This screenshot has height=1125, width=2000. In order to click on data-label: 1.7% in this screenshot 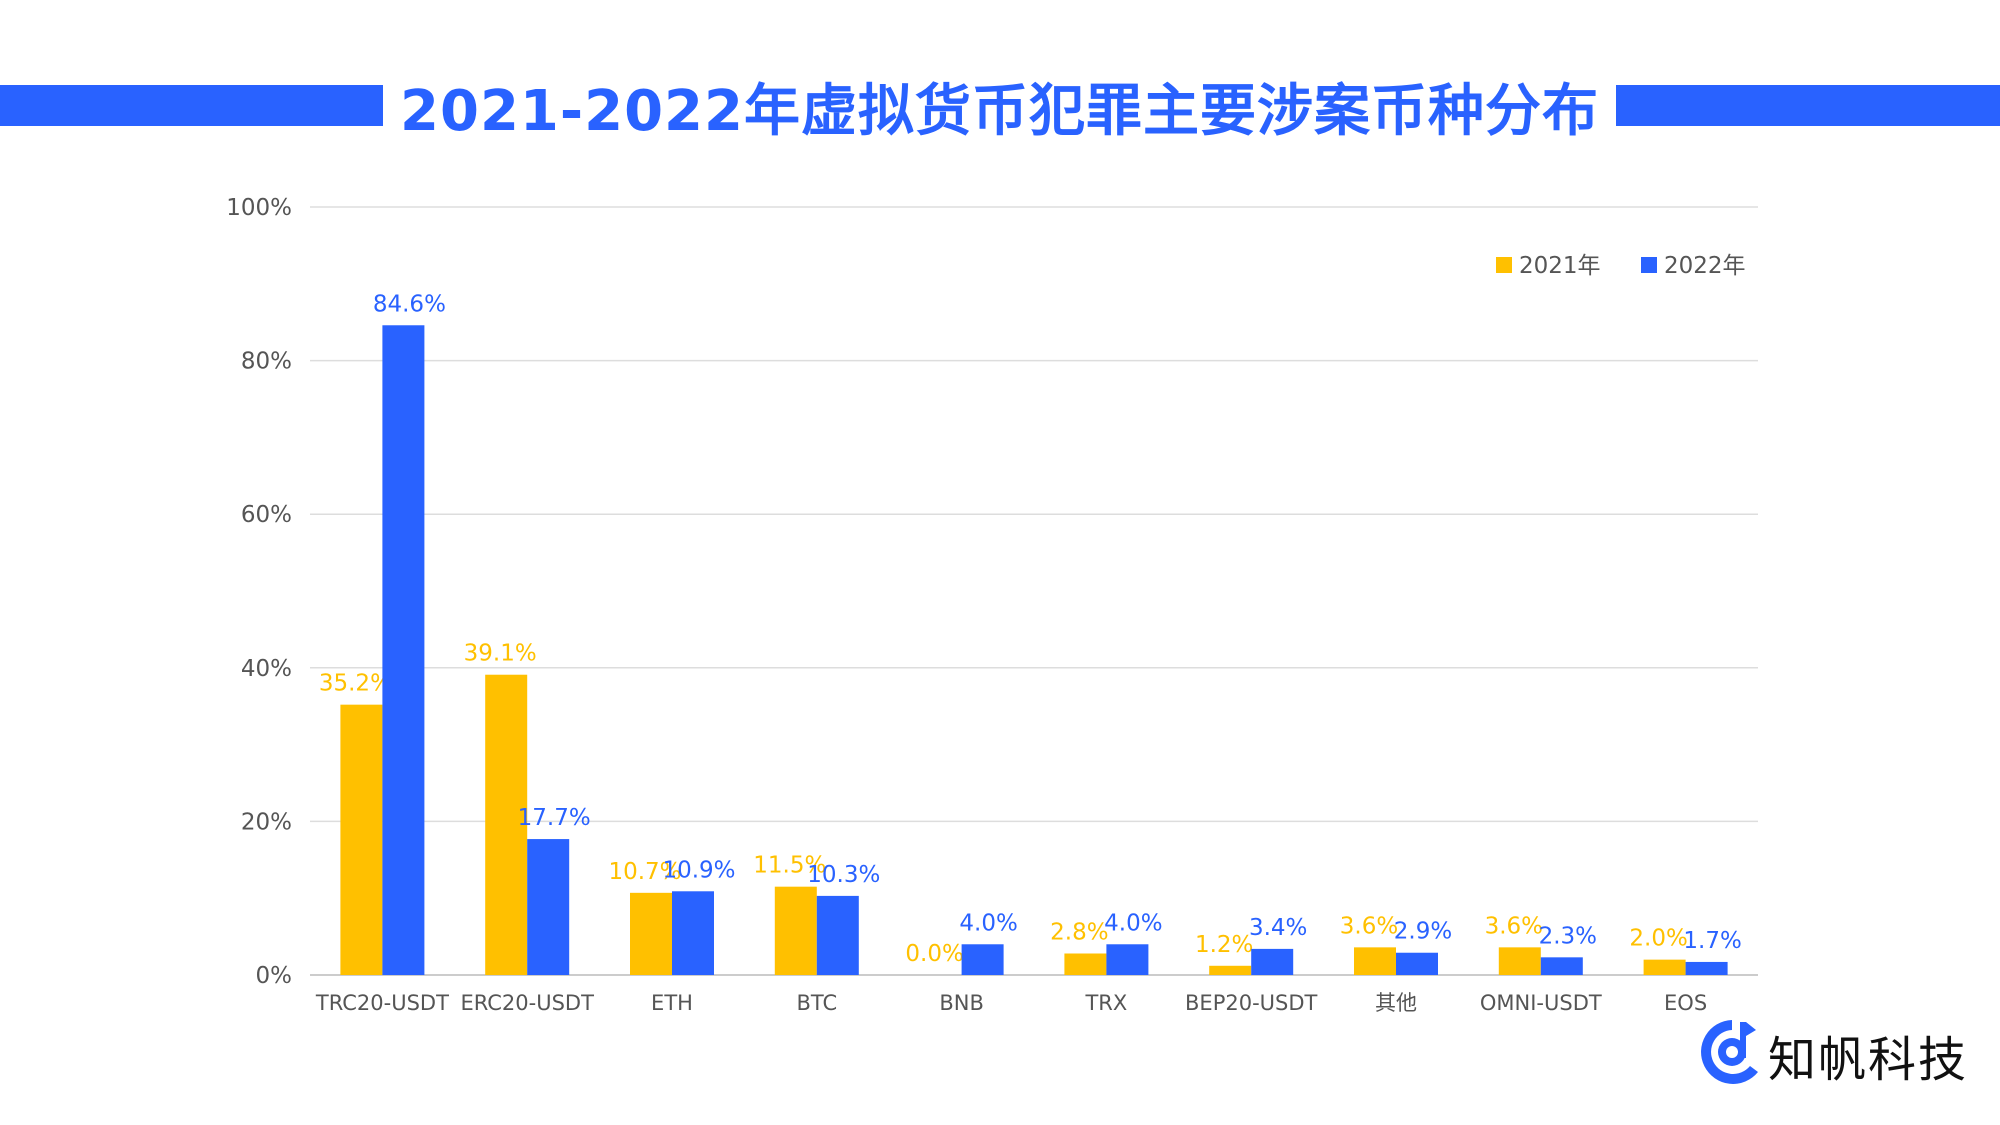, I will do `click(1712, 941)`.